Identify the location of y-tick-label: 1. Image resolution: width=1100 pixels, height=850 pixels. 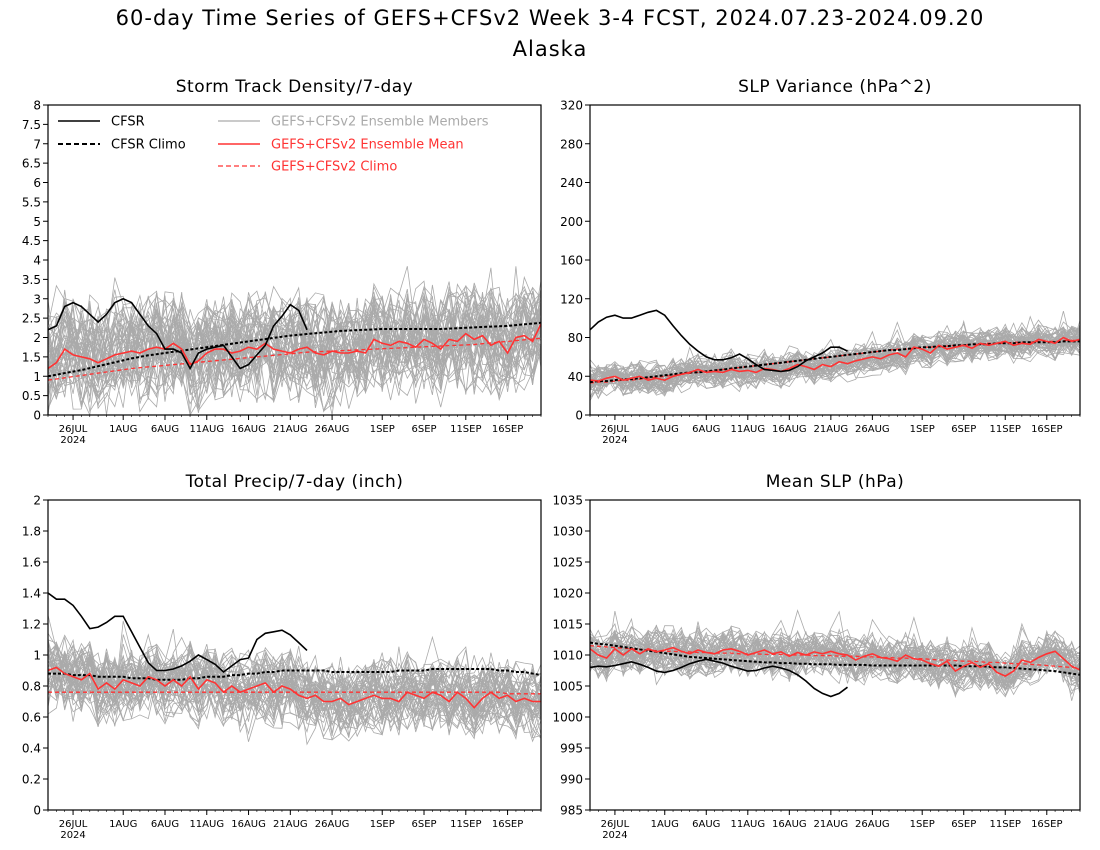
(37, 377).